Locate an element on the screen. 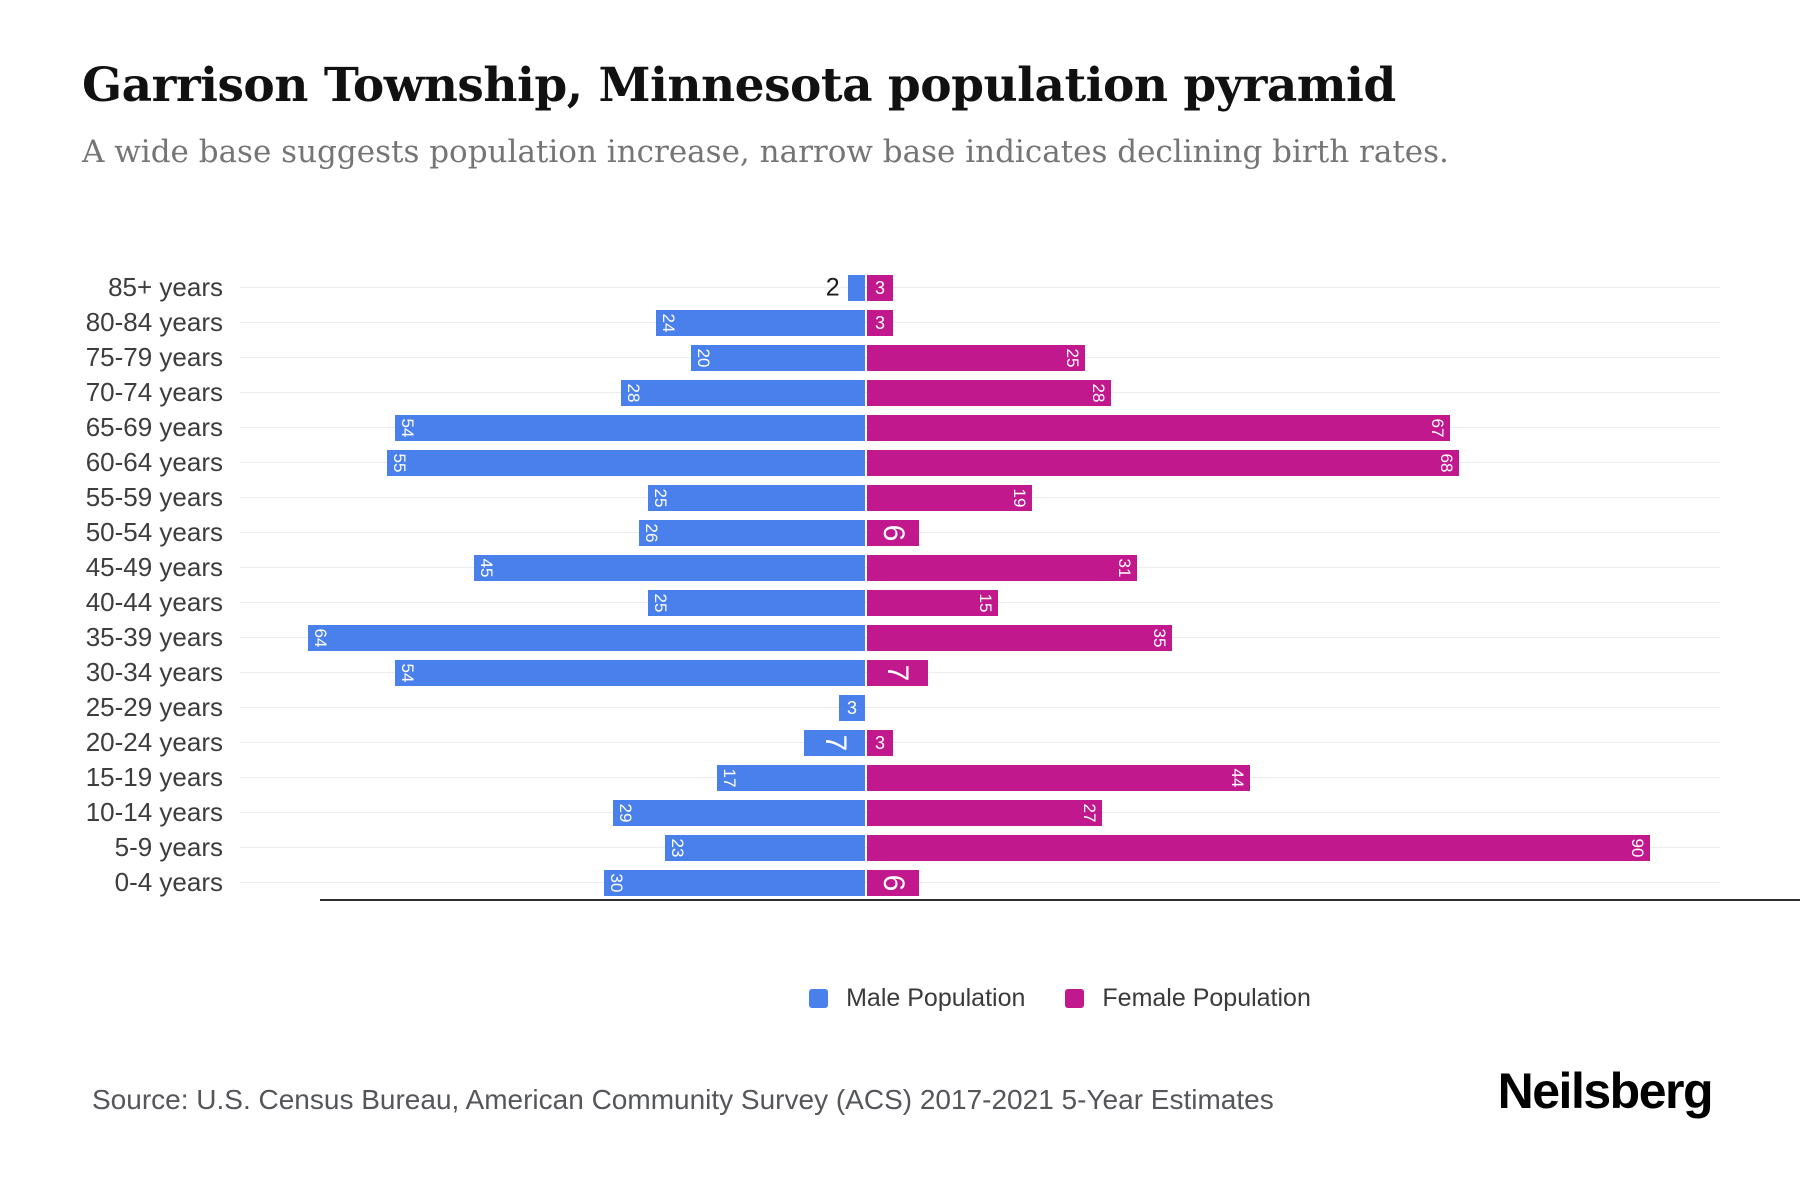  male-value-label: 26 is located at coordinates (651, 532).